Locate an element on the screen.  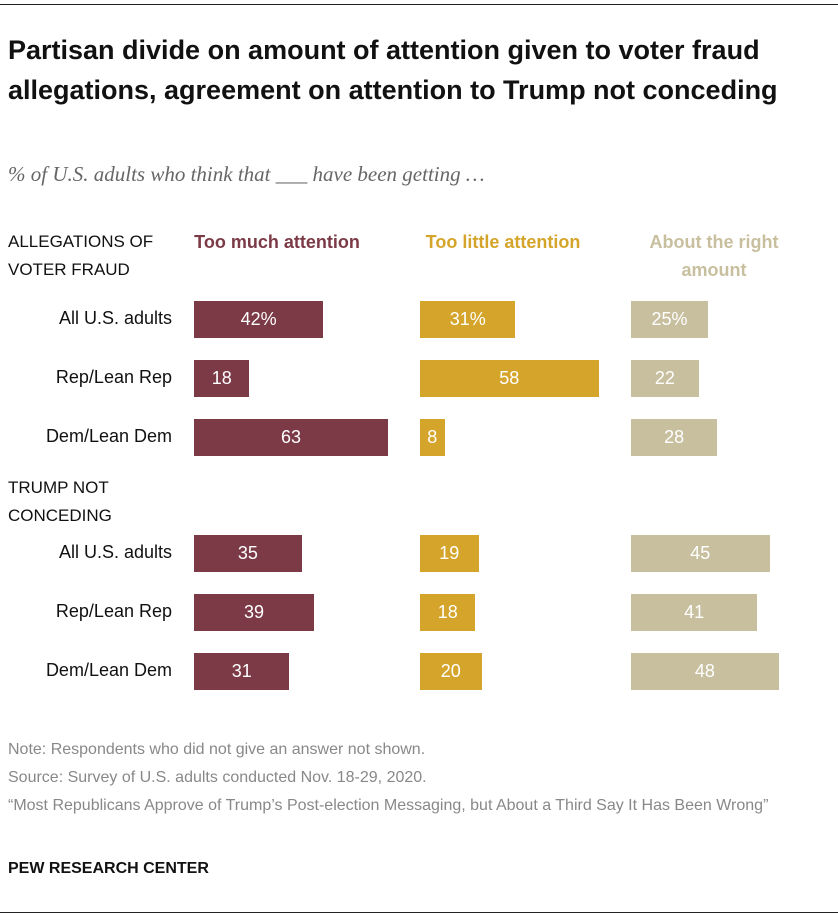
value-label: 19 is located at coordinates (449, 553).